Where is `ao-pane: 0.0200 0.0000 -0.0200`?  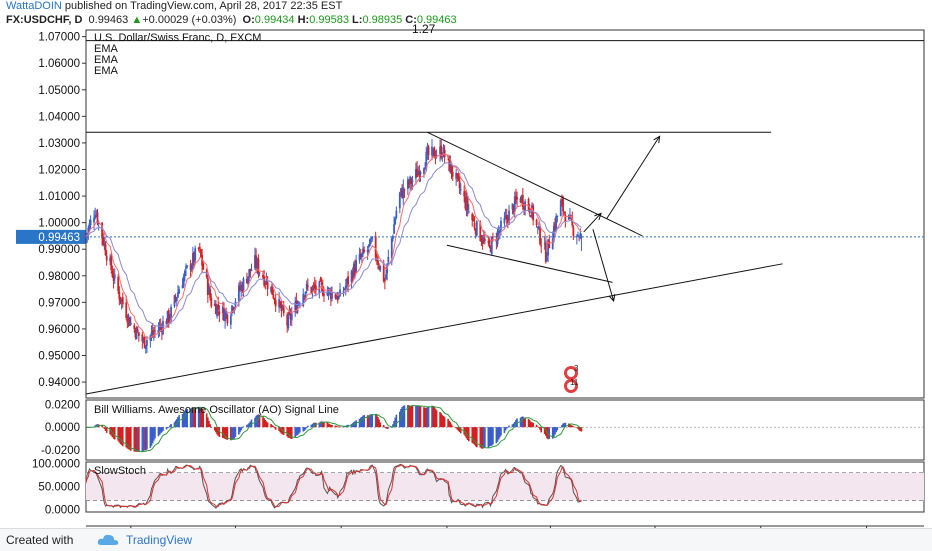 ao-pane: 0.0200 0.0000 -0.0200 is located at coordinates (483, 430).